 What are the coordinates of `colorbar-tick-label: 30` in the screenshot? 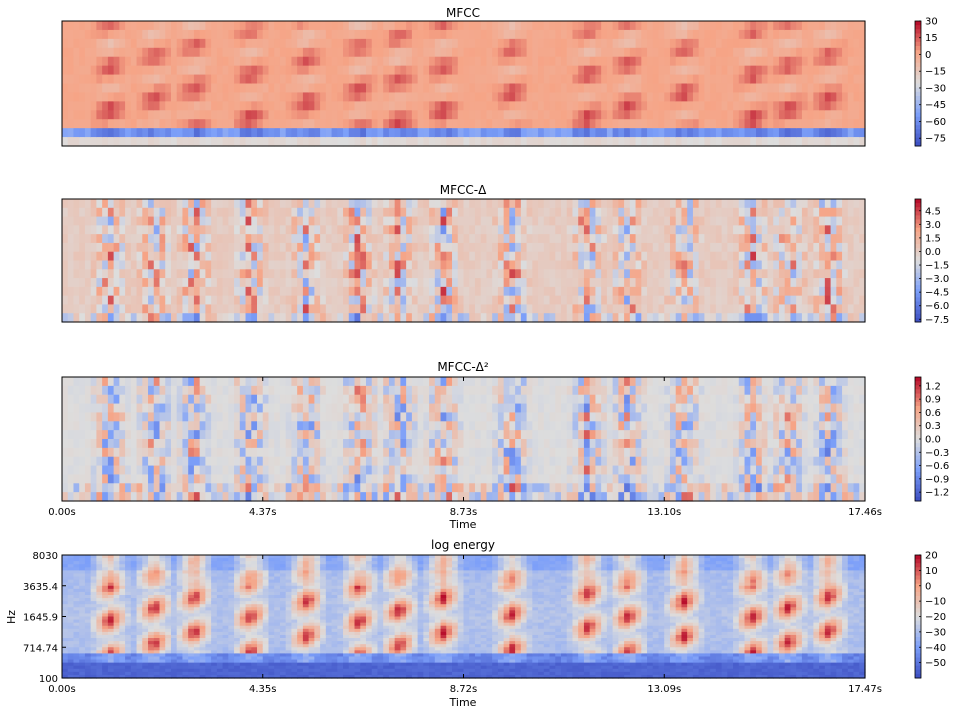 It's located at (931, 22).